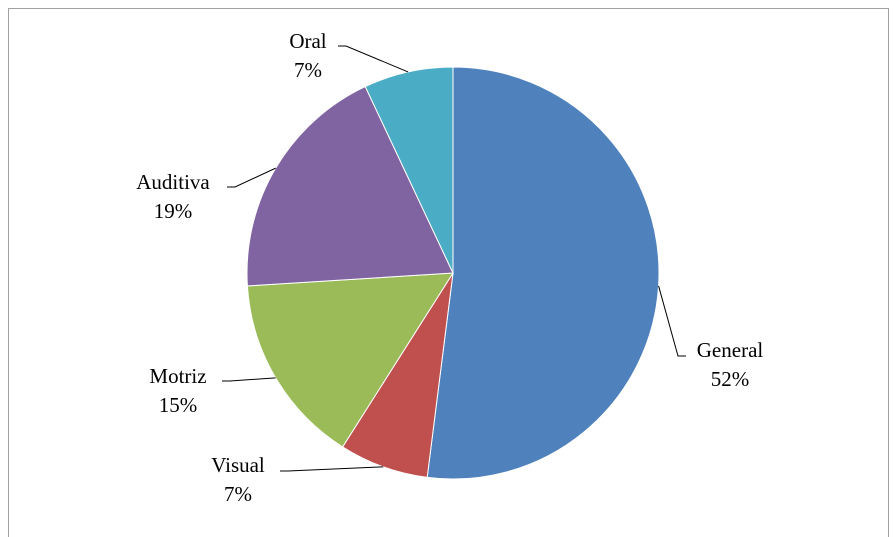 The image size is (893, 537). What do you see at coordinates (238, 465) in the screenshot?
I see `category-label: Visual` at bounding box center [238, 465].